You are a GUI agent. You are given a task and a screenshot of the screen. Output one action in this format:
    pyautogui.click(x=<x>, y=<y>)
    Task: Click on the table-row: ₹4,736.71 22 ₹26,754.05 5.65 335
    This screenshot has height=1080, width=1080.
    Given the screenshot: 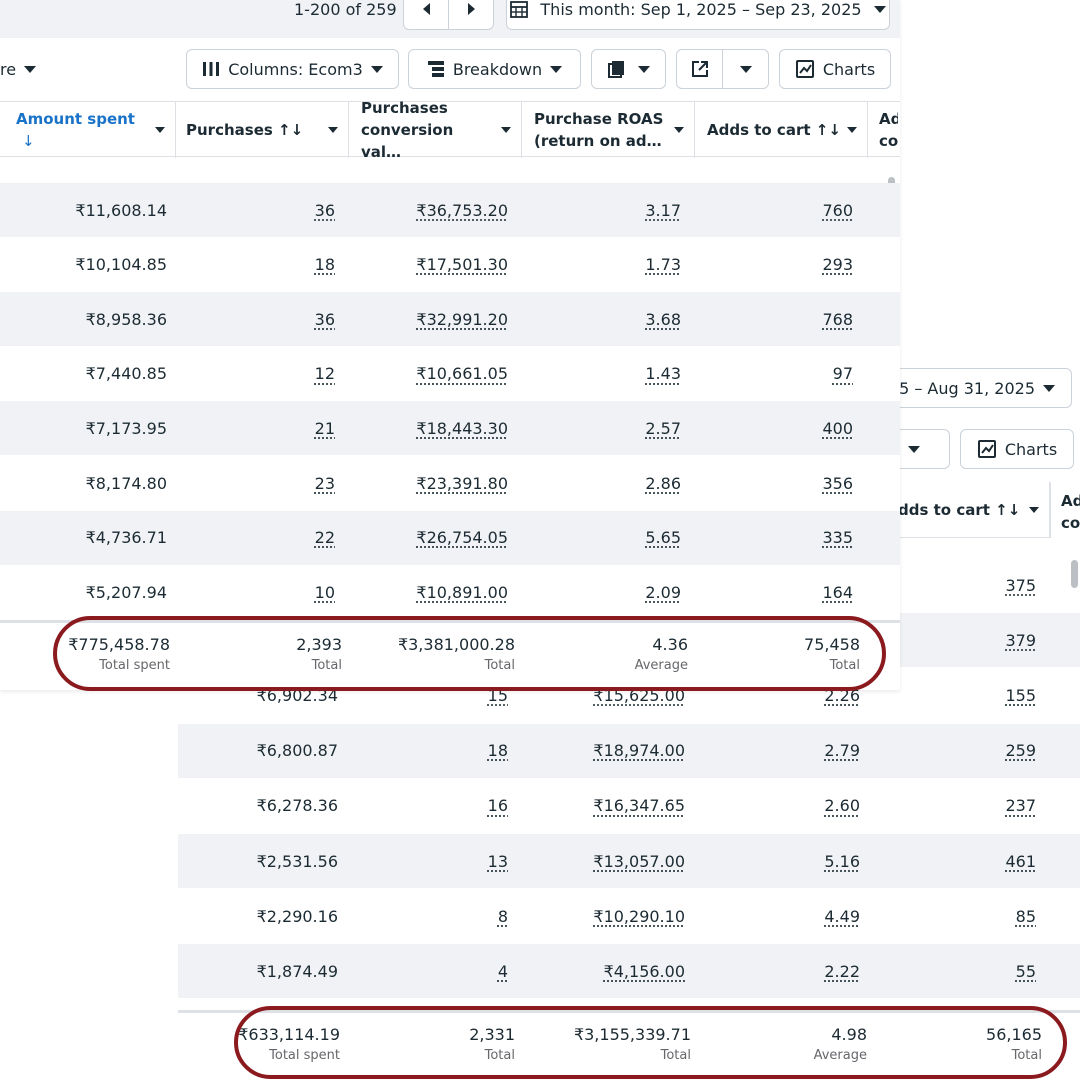 What is the action you would take?
    pyautogui.click(x=450, y=537)
    